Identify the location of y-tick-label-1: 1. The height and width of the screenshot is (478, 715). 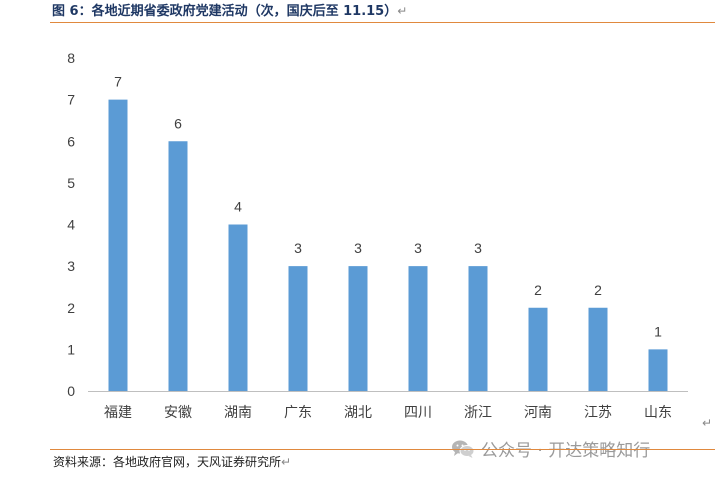
(71, 349).